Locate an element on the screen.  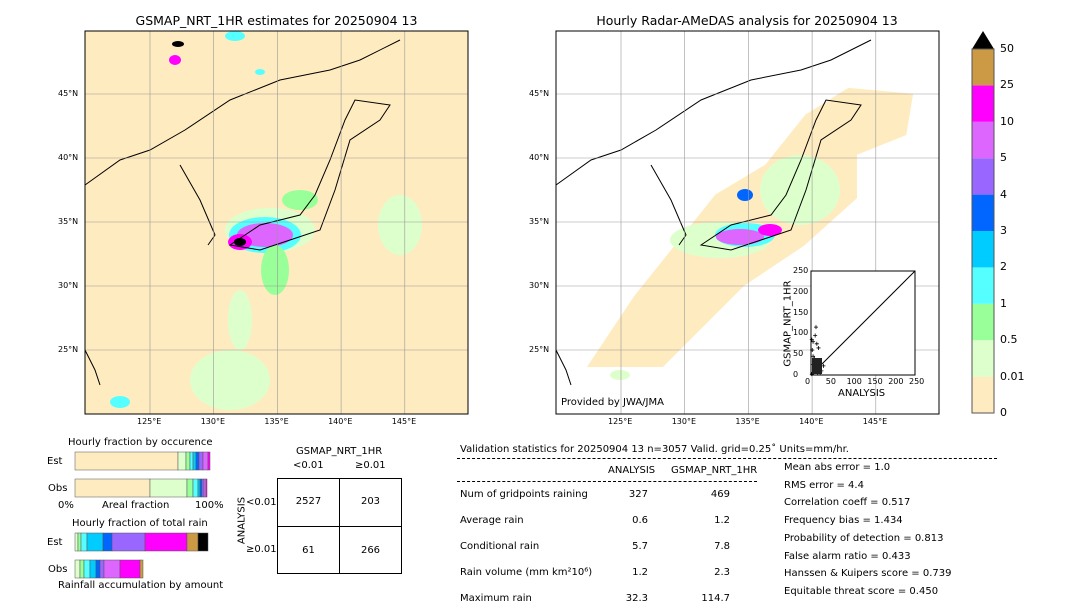
rain-obs-label: Obs is located at coordinates (58, 569).